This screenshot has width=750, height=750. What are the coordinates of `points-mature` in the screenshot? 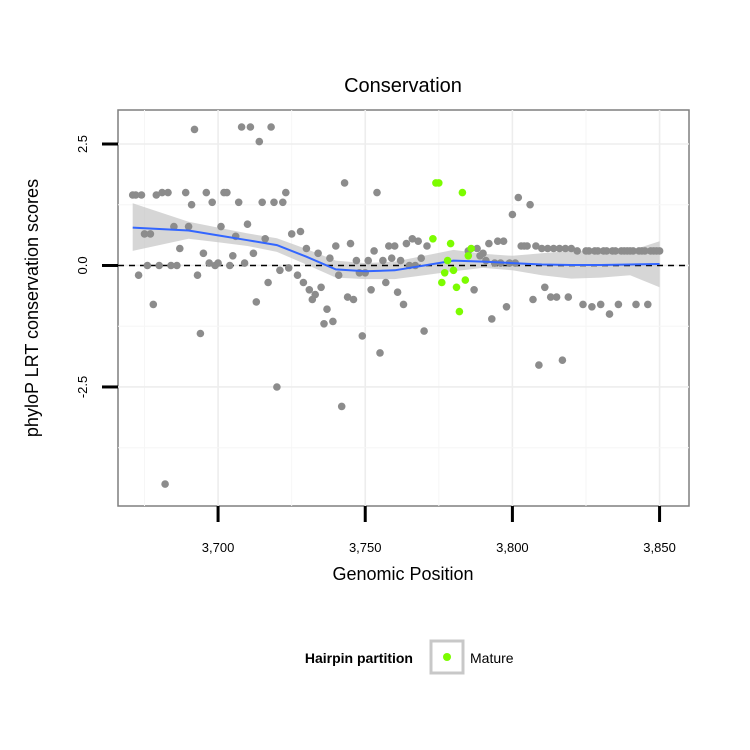 It's located at (452, 247).